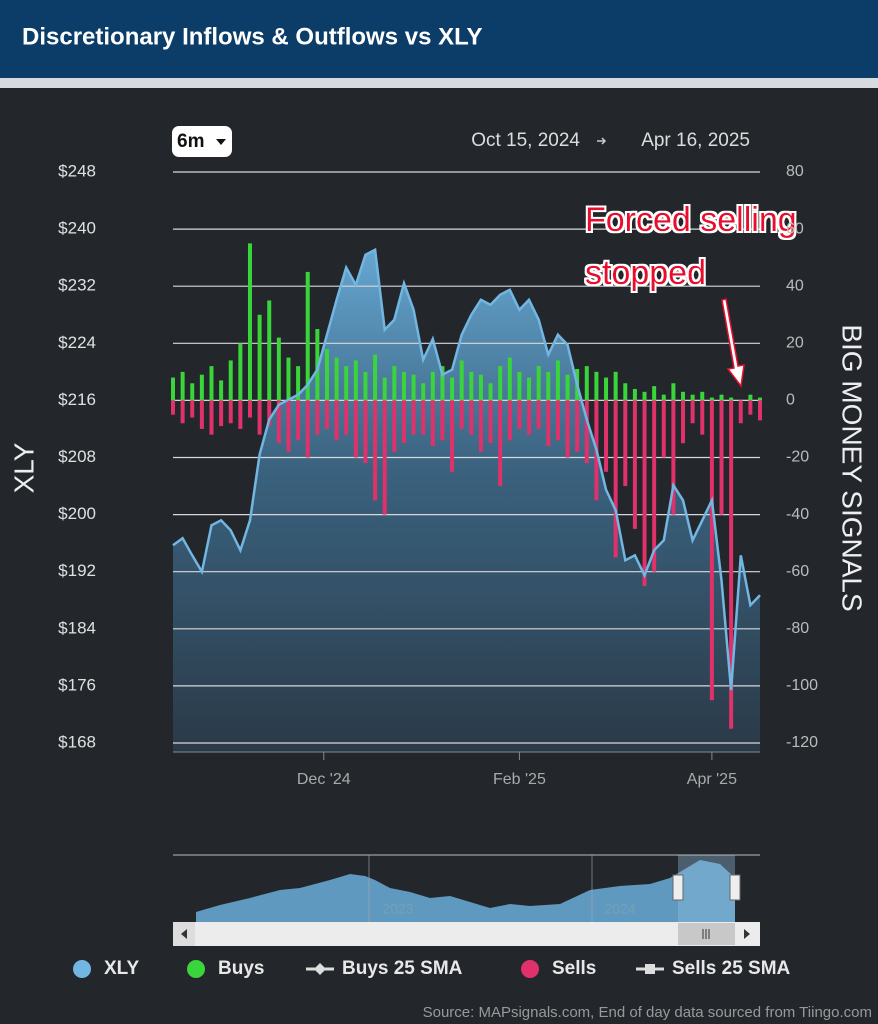 This screenshot has height=1024, width=878. Describe the element at coordinates (695, 140) in the screenshot. I see `range-end: Apr 16, 2025` at that location.